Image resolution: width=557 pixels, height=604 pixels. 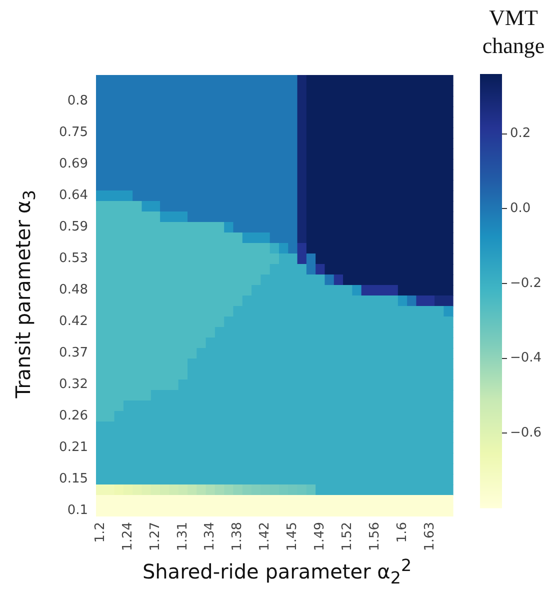 What do you see at coordinates (182, 536) in the screenshot?
I see `x-tick-label: 1.31` at bounding box center [182, 536].